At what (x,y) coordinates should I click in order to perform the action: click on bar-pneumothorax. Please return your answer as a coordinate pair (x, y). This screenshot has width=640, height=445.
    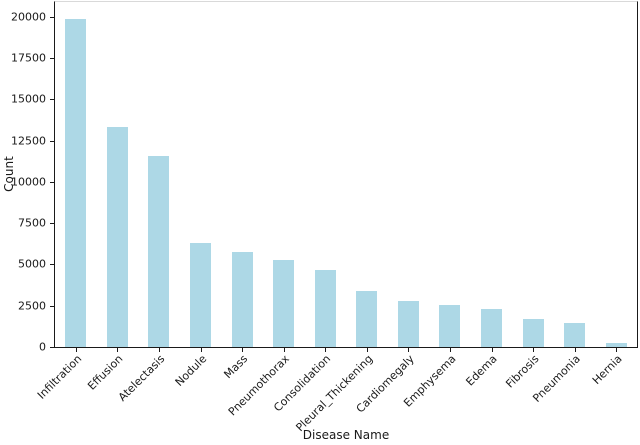
    Looking at the image, I should click on (284, 303).